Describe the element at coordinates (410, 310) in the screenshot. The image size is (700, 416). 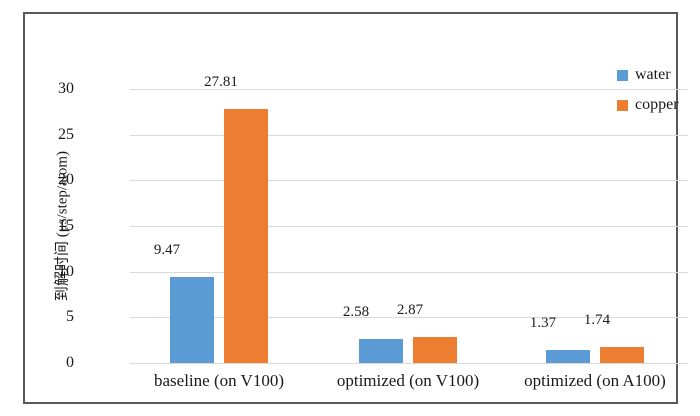
I see `value-label: 2.87` at that location.